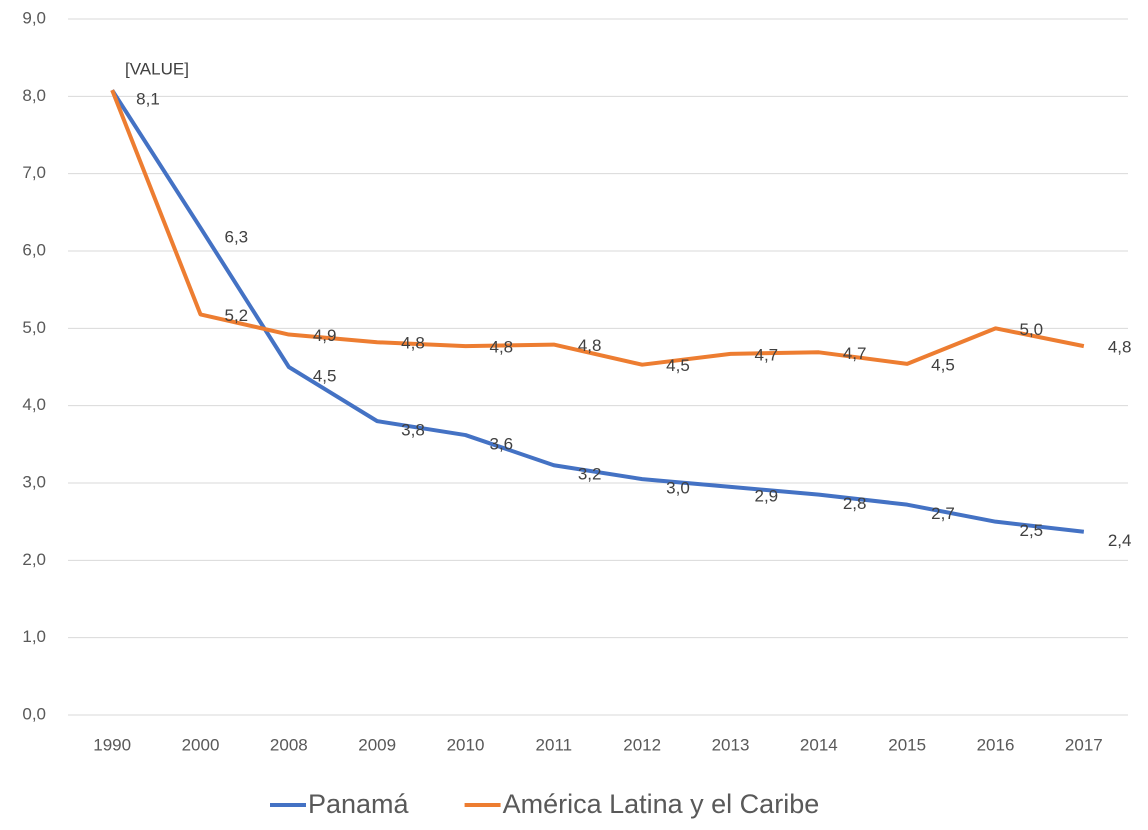 The image size is (1148, 830). Describe the element at coordinates (34, 713) in the screenshot. I see `y-tick-label: 0,0` at that location.